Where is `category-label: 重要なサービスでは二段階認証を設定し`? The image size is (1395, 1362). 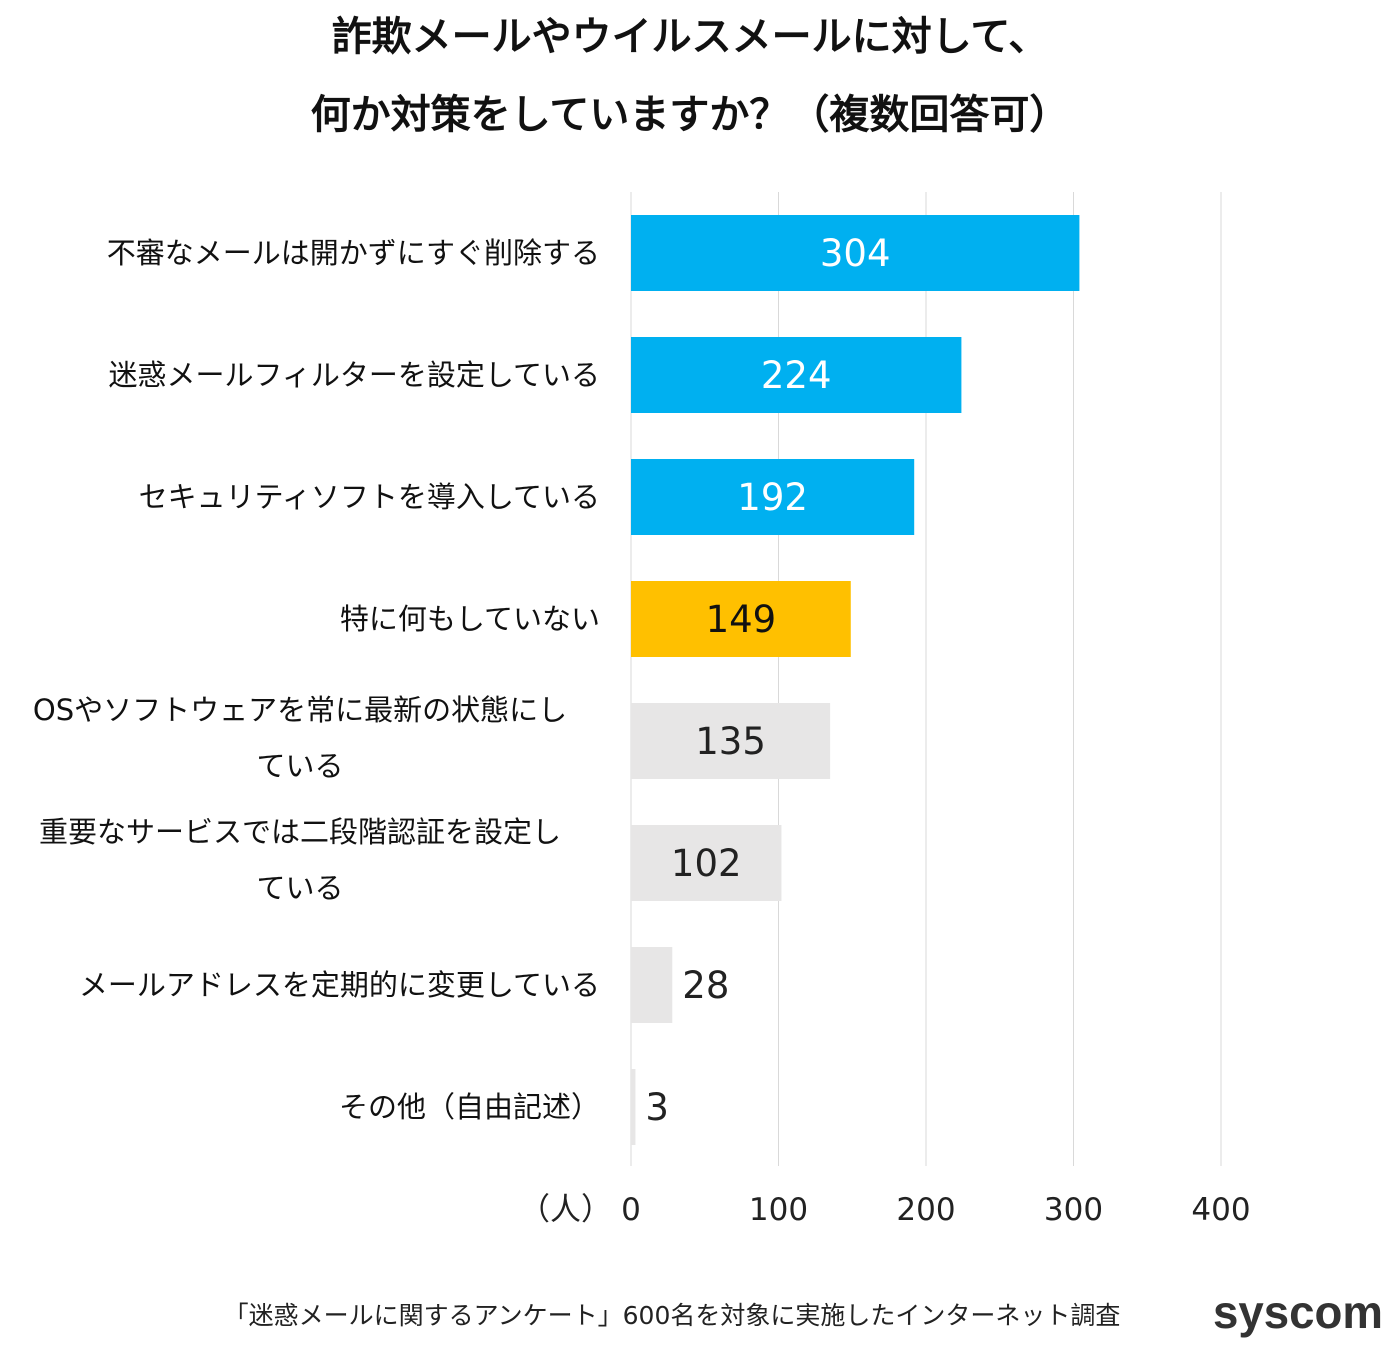 category-label: 重要なサービスでは二段階認証を設定し is located at coordinates (300, 832).